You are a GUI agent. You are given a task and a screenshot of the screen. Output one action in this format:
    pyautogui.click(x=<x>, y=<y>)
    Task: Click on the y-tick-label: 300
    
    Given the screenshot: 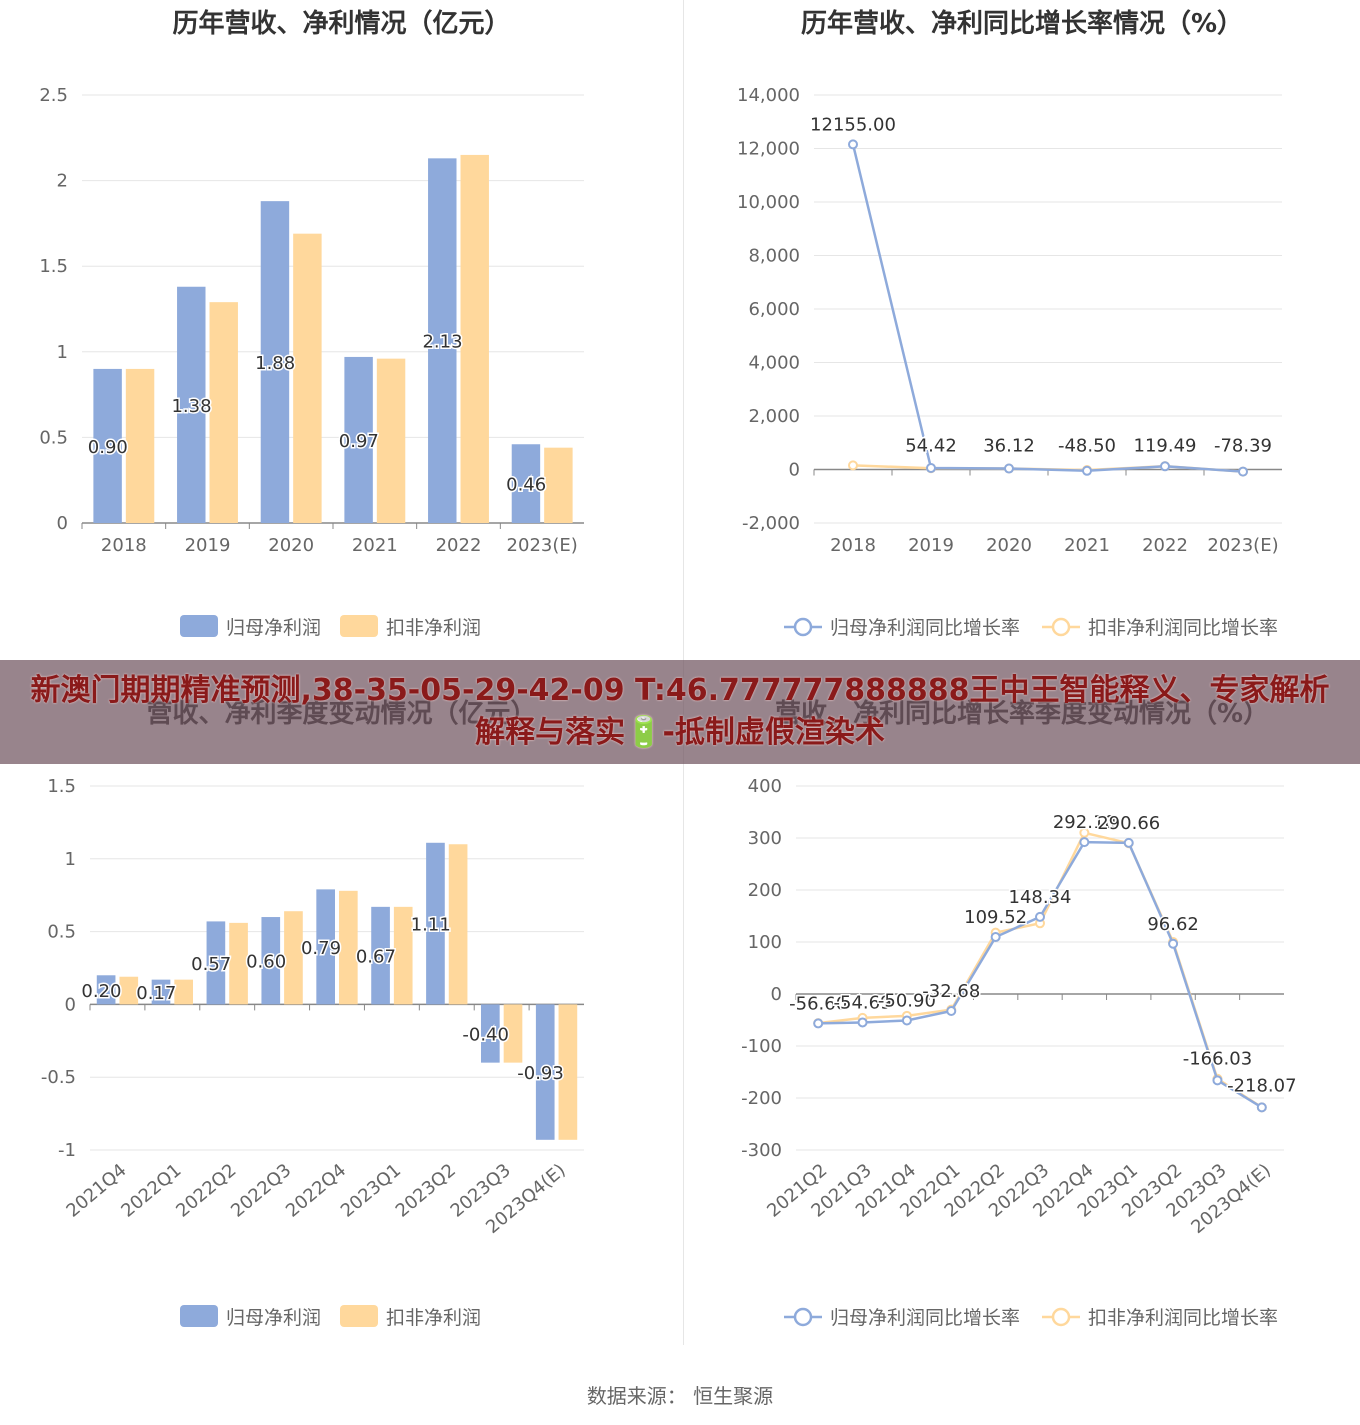 What is the action you would take?
    pyautogui.click(x=765, y=838)
    